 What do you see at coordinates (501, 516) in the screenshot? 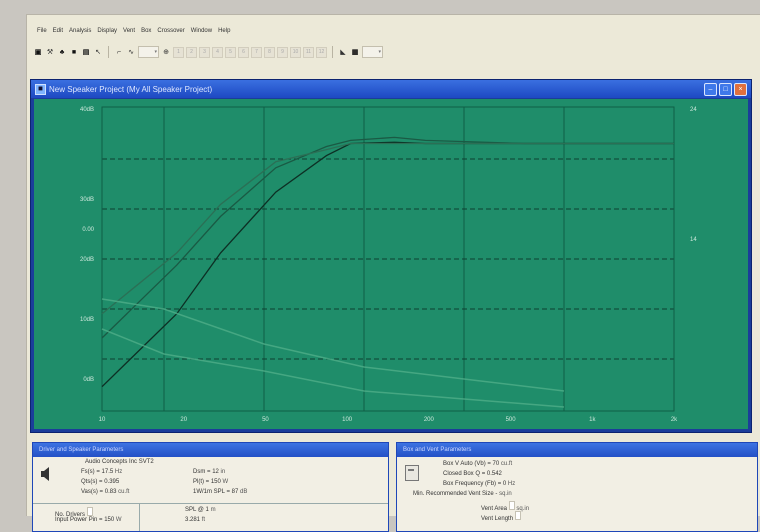
I see `vent-length-row: Vent Length` at bounding box center [501, 516].